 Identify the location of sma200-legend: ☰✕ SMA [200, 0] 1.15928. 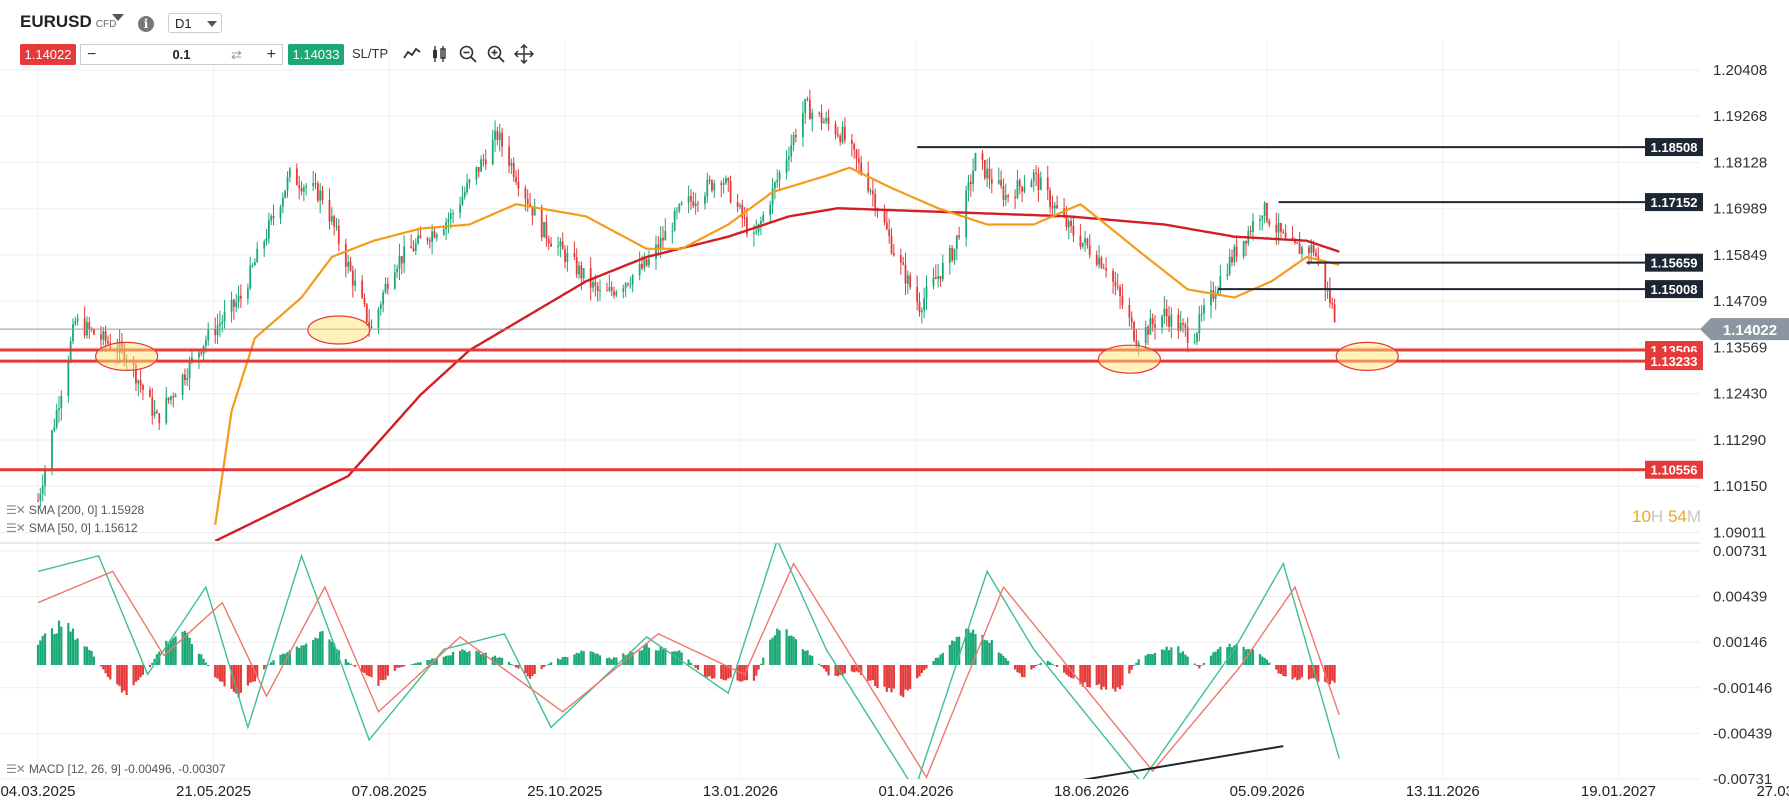
(75, 510).